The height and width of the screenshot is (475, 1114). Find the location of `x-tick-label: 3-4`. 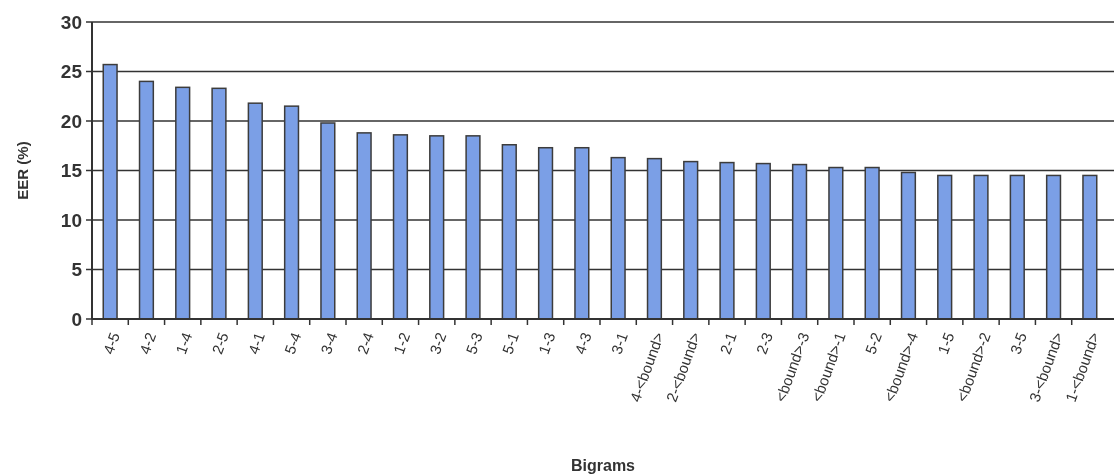

x-tick-label: 3-4 is located at coordinates (329, 343).